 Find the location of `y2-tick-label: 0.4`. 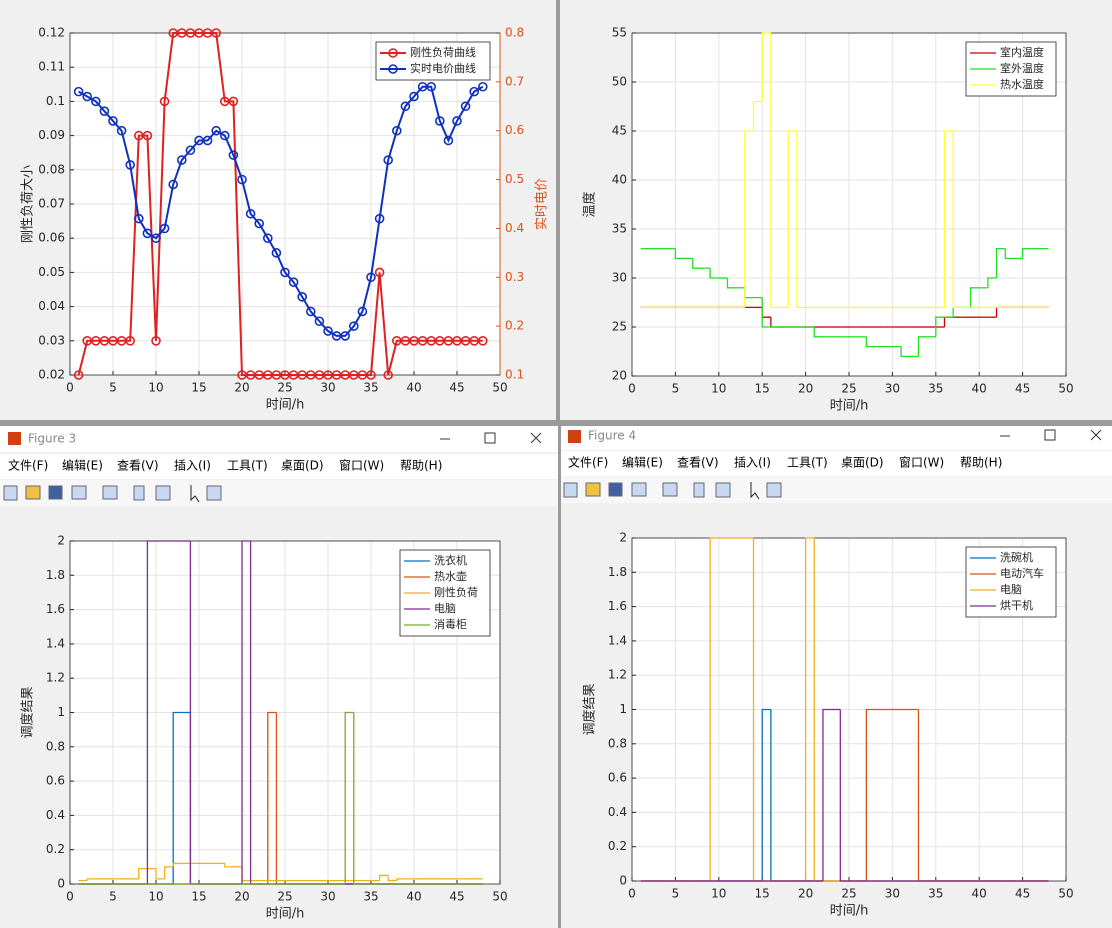

y2-tick-label: 0.4 is located at coordinates (514, 228).